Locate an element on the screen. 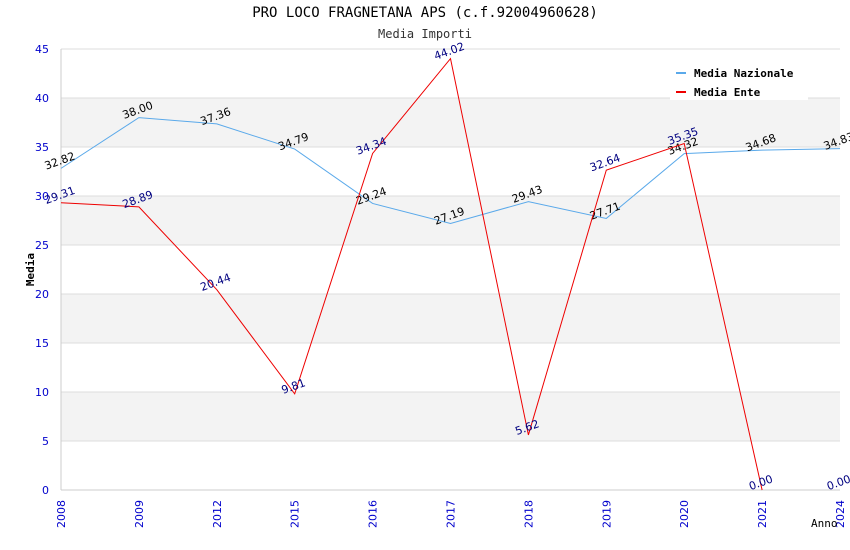  legend-label: Media Nazionale is located at coordinates (744, 73).